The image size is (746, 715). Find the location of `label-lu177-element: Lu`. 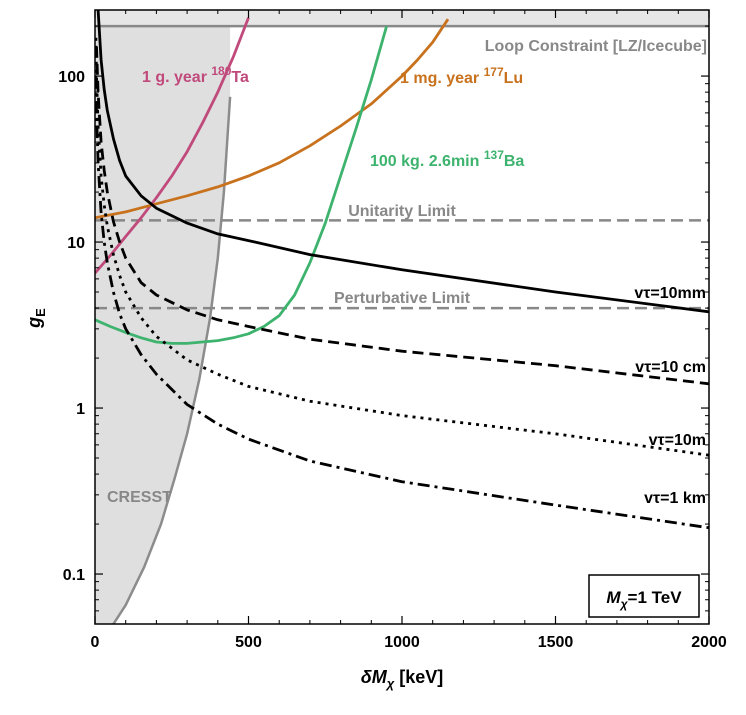

label-lu177-element: Lu is located at coordinates (514, 78).